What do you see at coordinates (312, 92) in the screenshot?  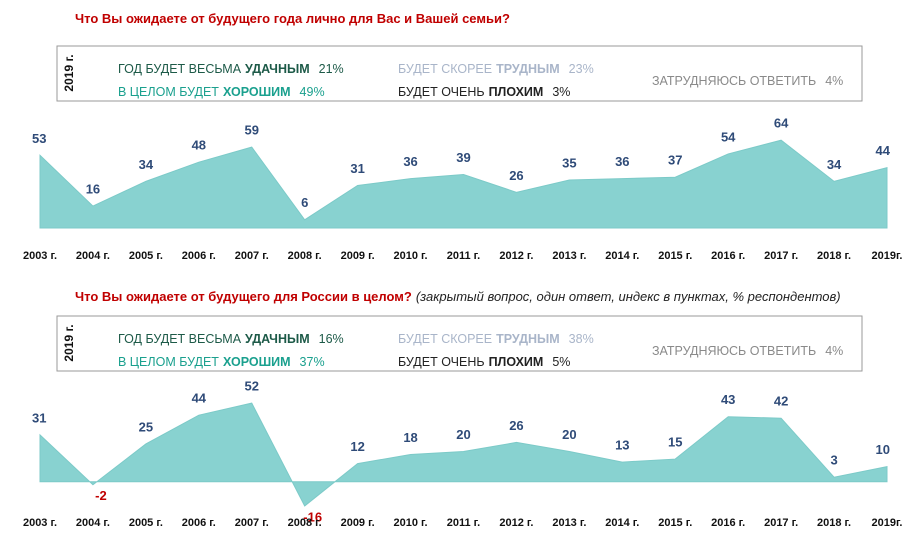 I see `legend-value: 49%` at bounding box center [312, 92].